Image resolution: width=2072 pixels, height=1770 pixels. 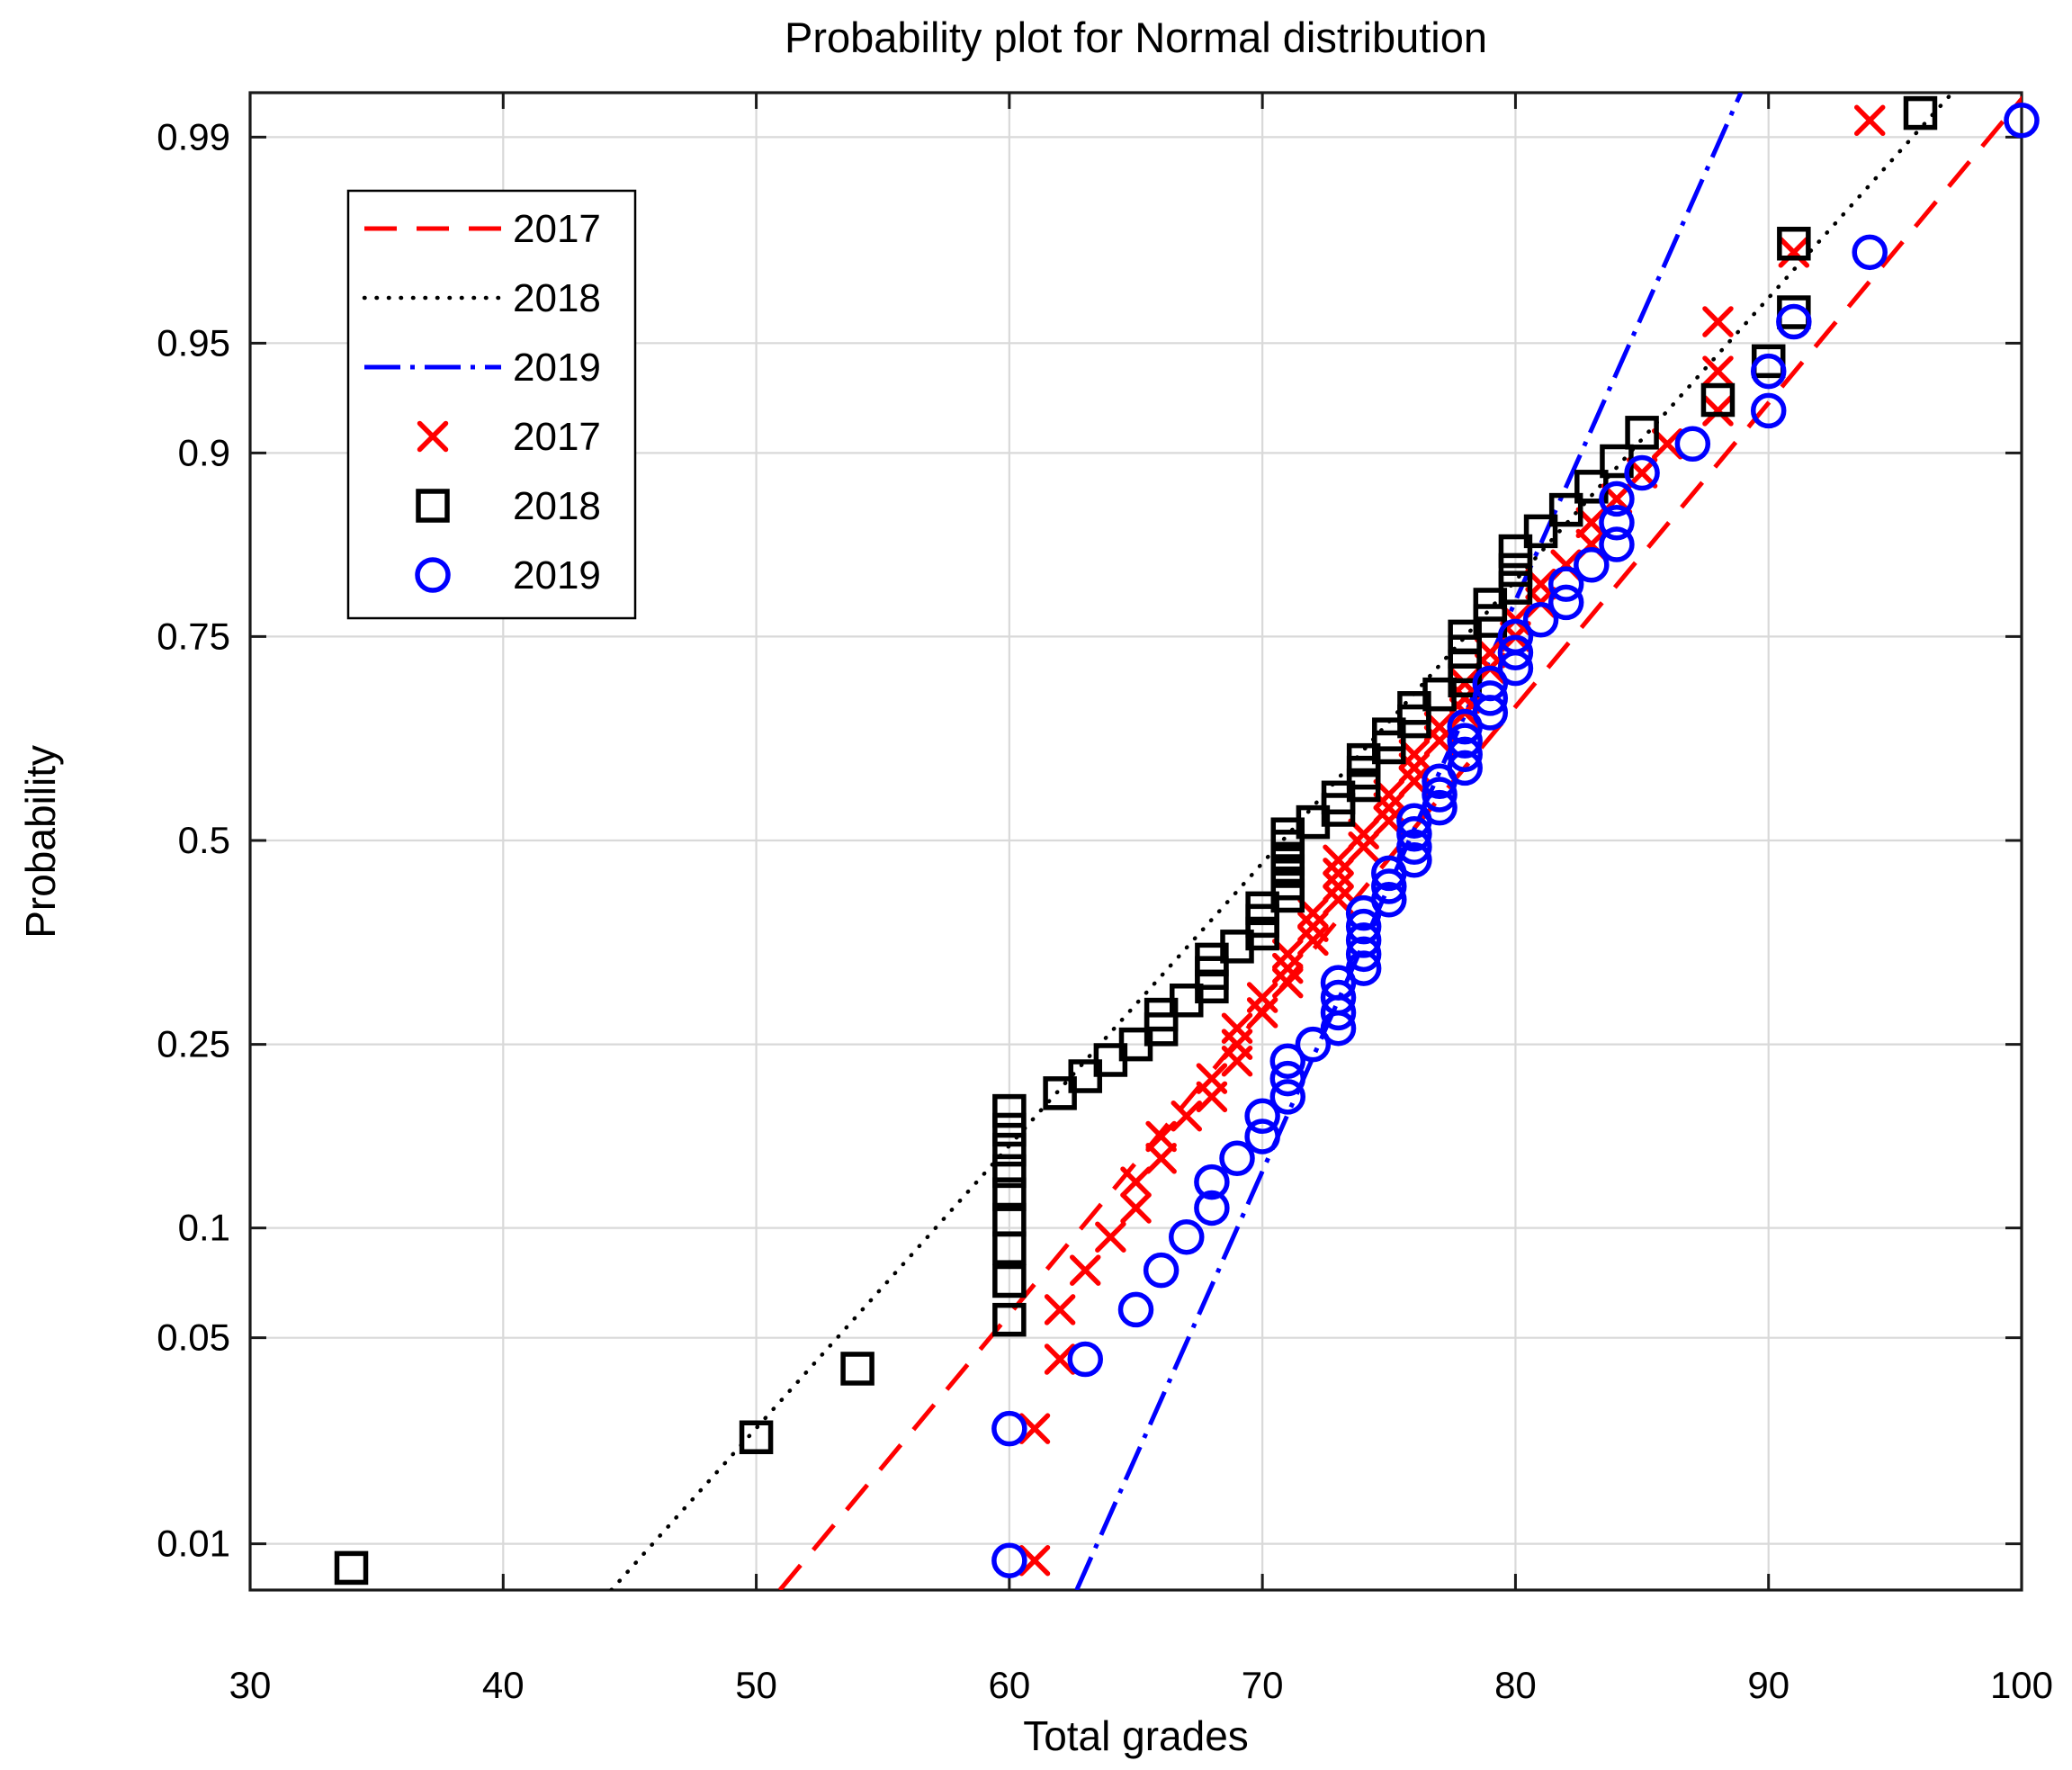 I want to click on x-axis-label: Total grades, so click(x=1136, y=1736).